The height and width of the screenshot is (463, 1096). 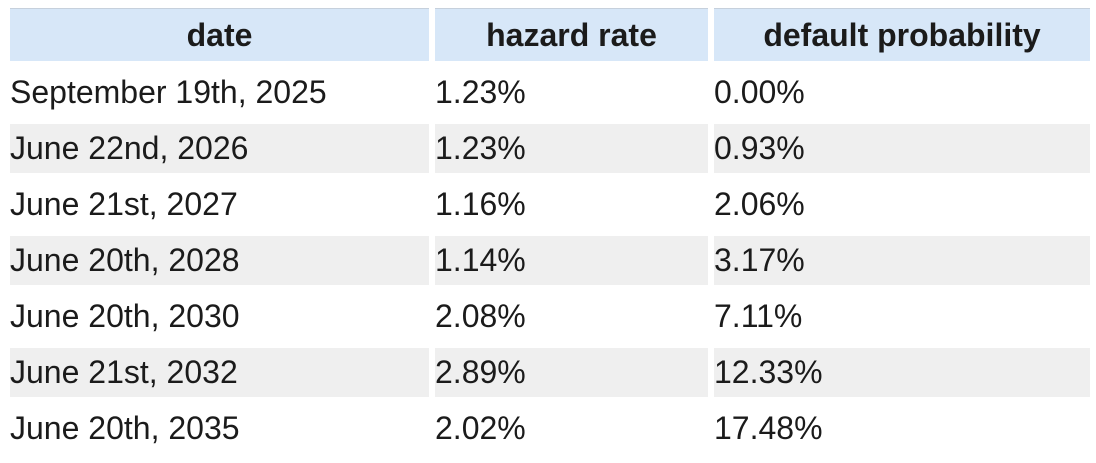 I want to click on table-row: June 20th, 2035 2.02% 17.48%, so click(x=550, y=428).